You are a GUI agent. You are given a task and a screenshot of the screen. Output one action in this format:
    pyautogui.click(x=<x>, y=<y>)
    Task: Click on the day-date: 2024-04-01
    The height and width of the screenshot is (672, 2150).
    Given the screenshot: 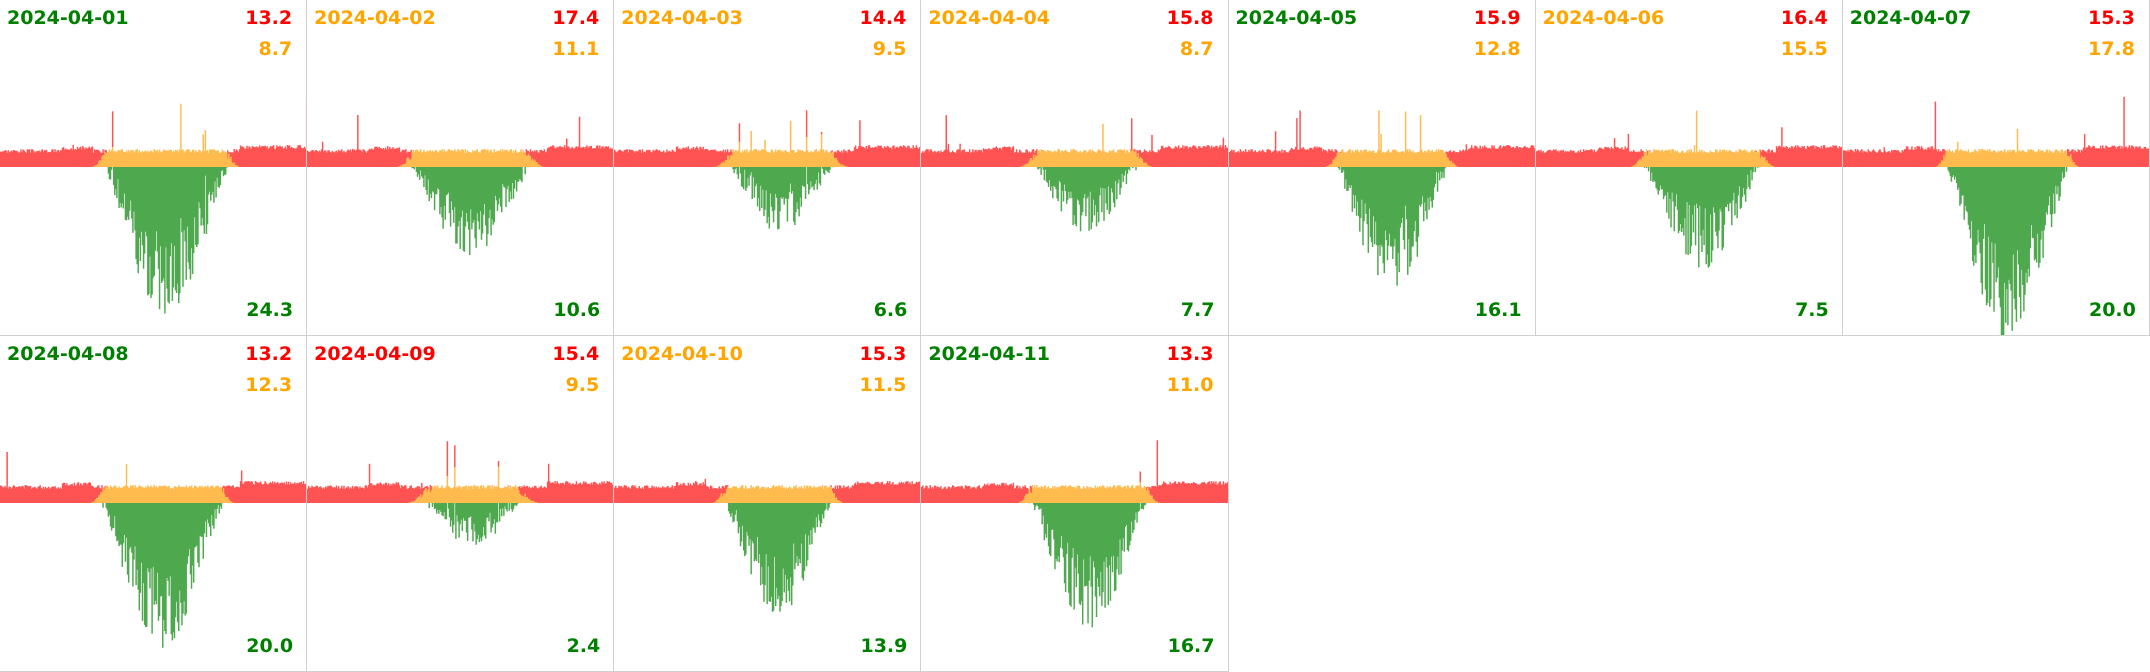 What is the action you would take?
    pyautogui.click(x=68, y=18)
    